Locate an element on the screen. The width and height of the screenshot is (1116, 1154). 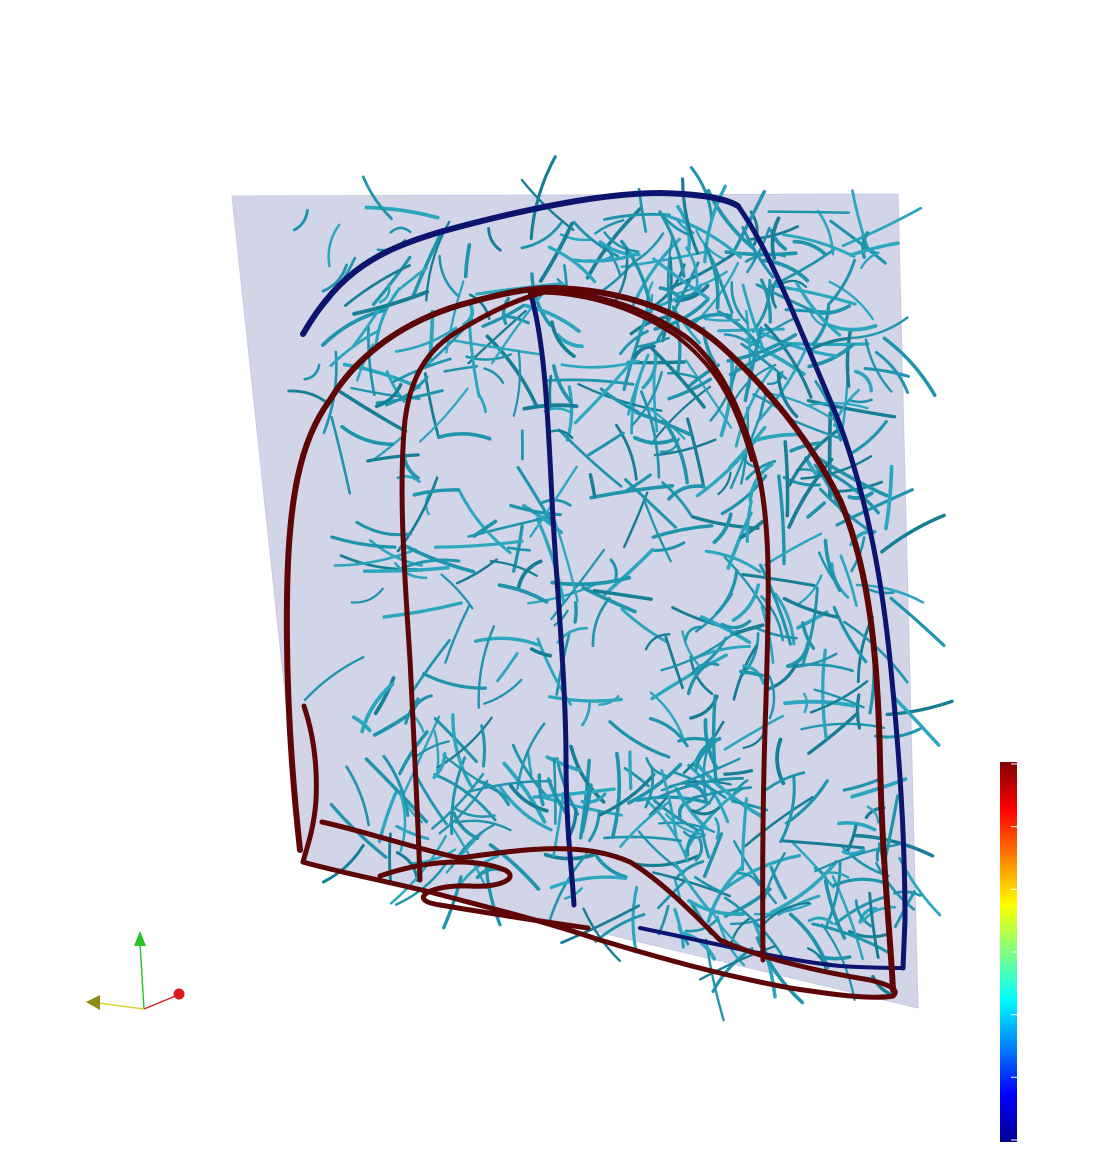
colorbar-ticks is located at coordinates (1014, 952).